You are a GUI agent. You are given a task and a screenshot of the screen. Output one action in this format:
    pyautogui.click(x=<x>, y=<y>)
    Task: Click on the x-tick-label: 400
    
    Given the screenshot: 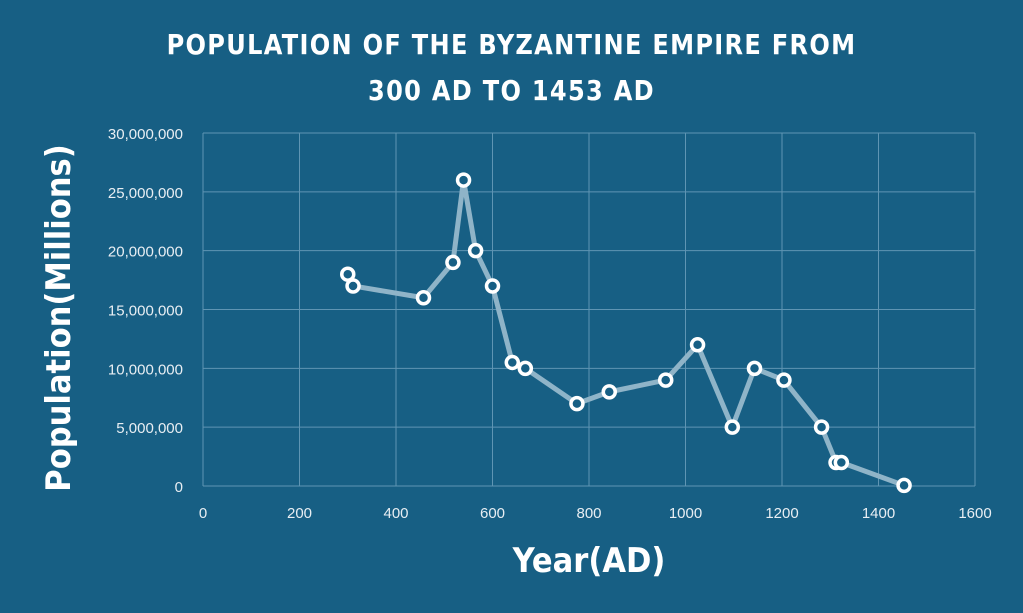 What is the action you would take?
    pyautogui.click(x=395, y=513)
    